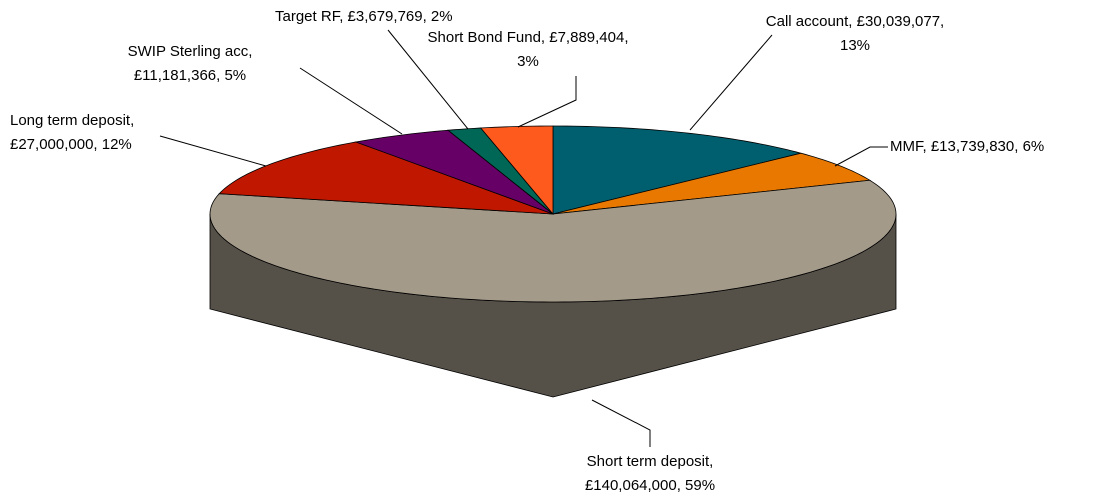  Describe the element at coordinates (72, 132) in the screenshot. I see `data-label: Long term deposit, £27,000,000, 12%` at that location.